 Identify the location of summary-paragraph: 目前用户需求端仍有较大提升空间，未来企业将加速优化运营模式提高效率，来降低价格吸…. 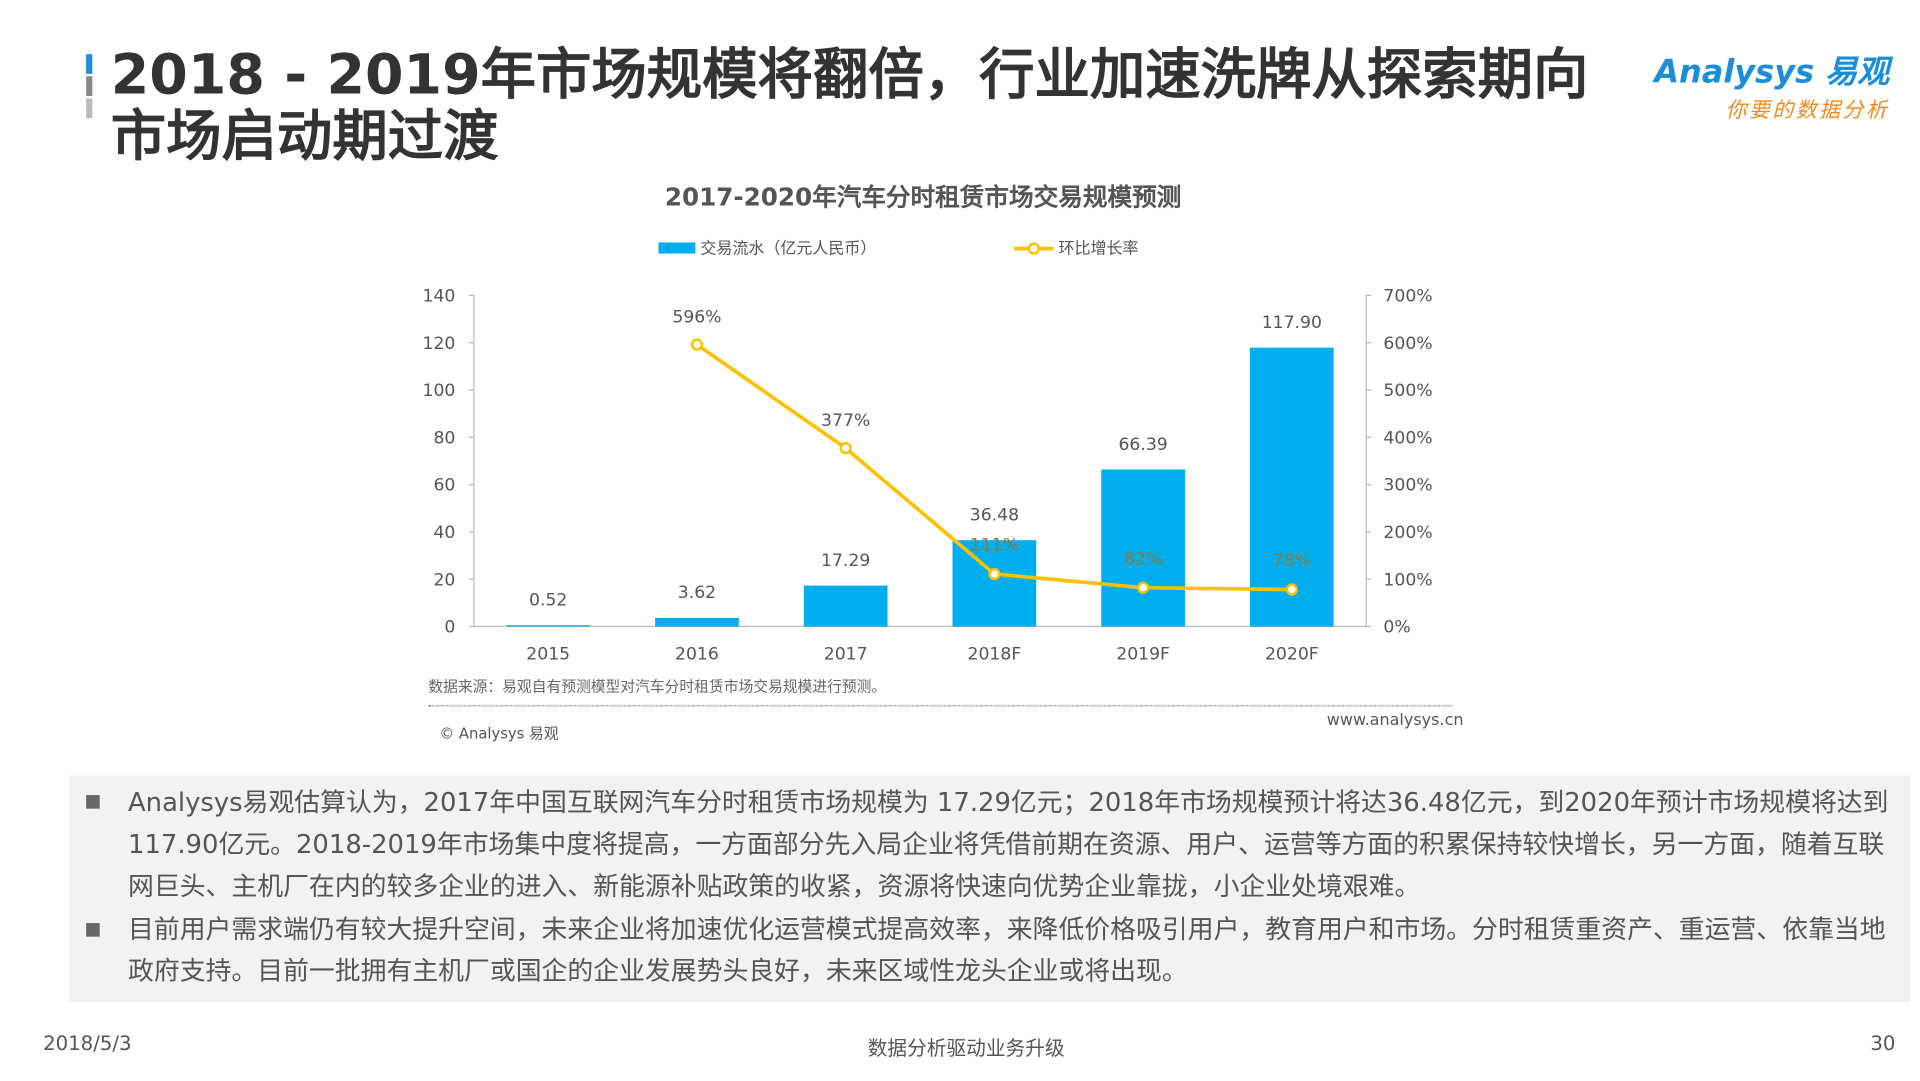
(1007, 950).